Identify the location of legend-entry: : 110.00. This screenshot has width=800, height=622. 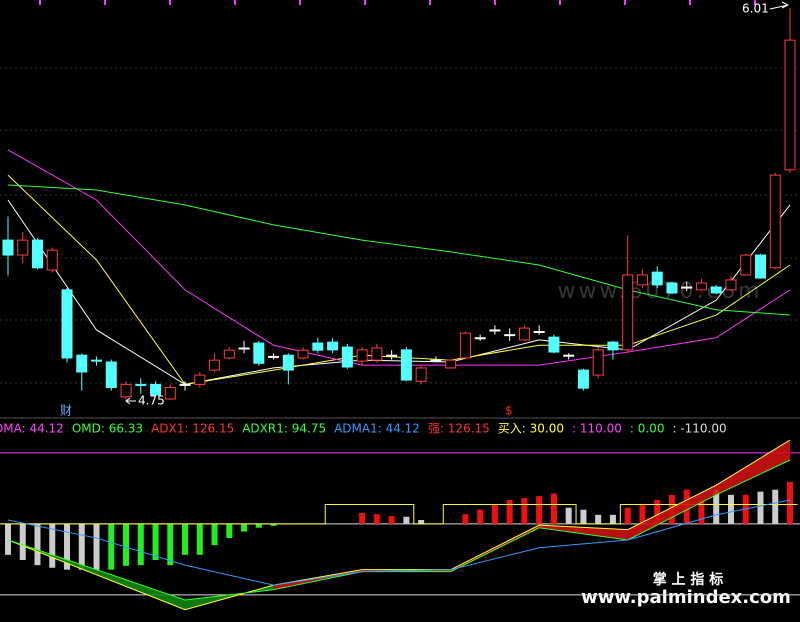
(597, 429).